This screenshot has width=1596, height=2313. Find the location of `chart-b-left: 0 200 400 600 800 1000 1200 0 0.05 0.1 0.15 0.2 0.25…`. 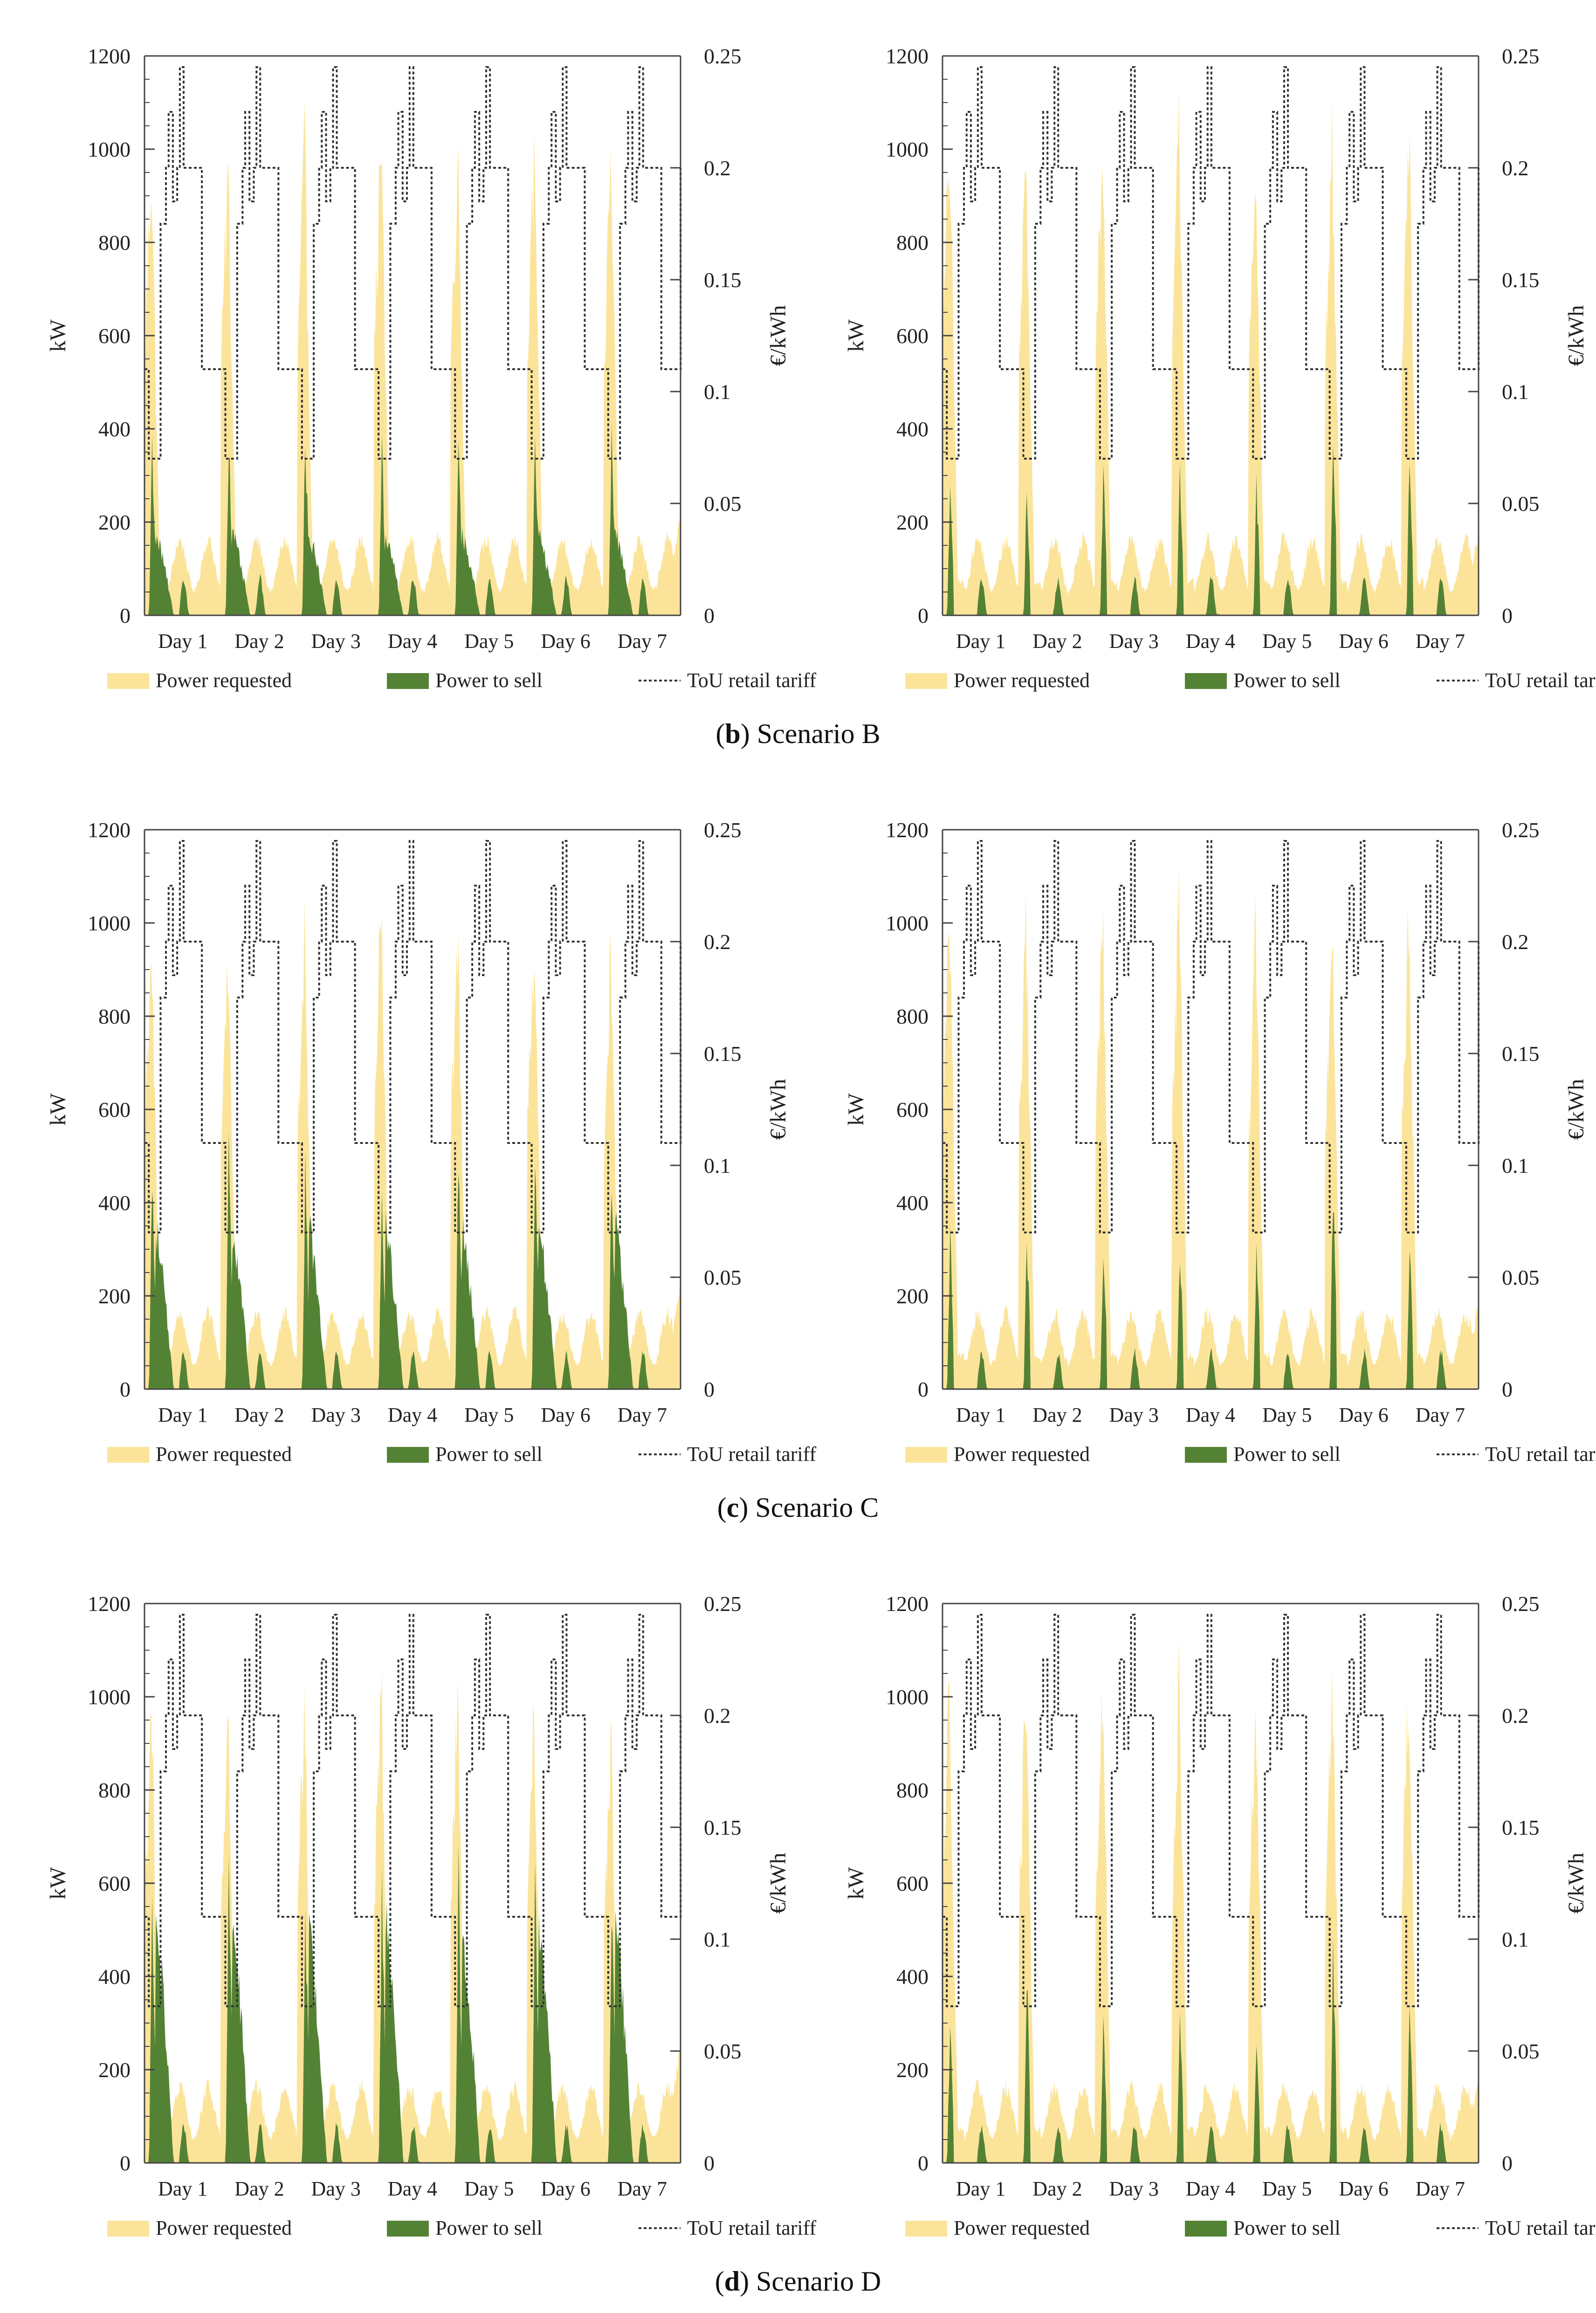

chart-b-left: 0 200 400 600 800 1000 1200 0 0.05 0.1 0.15 0.2 0.25… is located at coordinates (431, 368).